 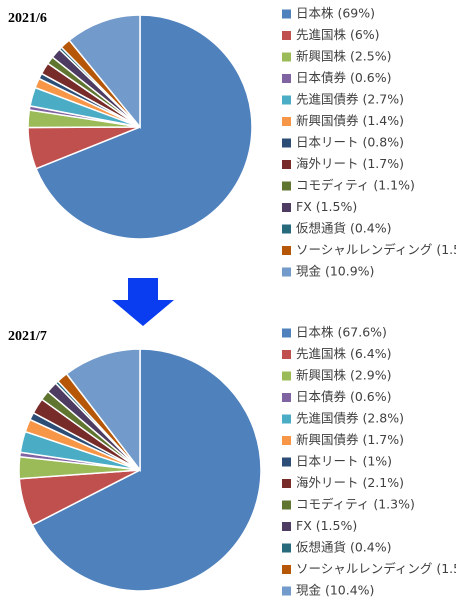 What do you see at coordinates (341, 332) in the screenshot?
I see `legend-label: 日本株 (67.6%)` at bounding box center [341, 332].